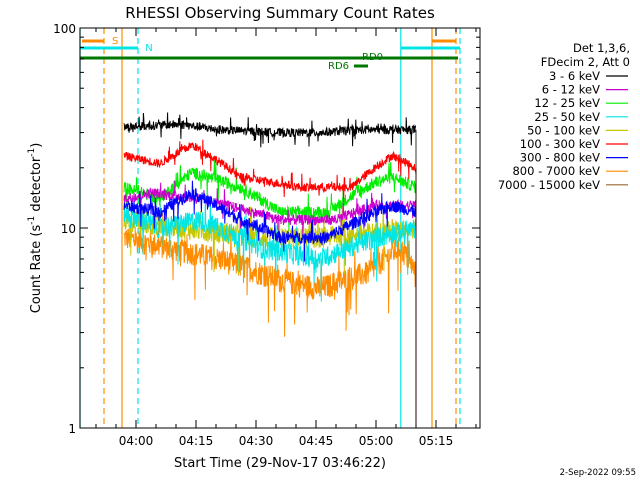  What do you see at coordinates (64, 29) in the screenshot?
I see `y-tick-label: 100` at bounding box center [64, 29].